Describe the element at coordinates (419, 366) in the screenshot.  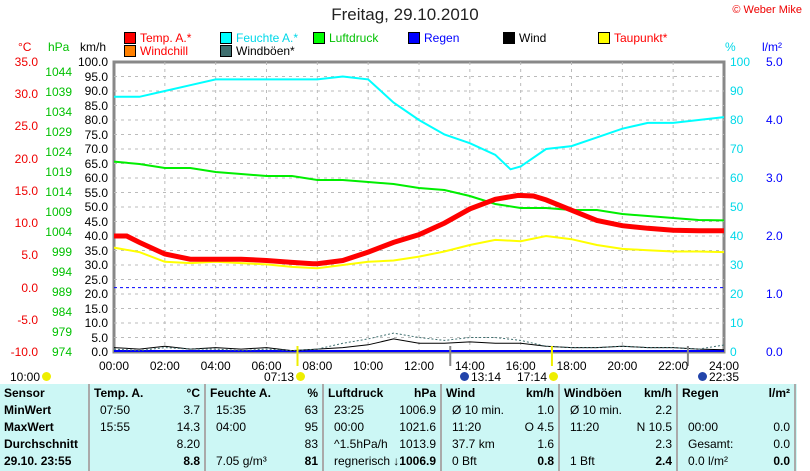
I see `x-tick: 12:00` at that location.